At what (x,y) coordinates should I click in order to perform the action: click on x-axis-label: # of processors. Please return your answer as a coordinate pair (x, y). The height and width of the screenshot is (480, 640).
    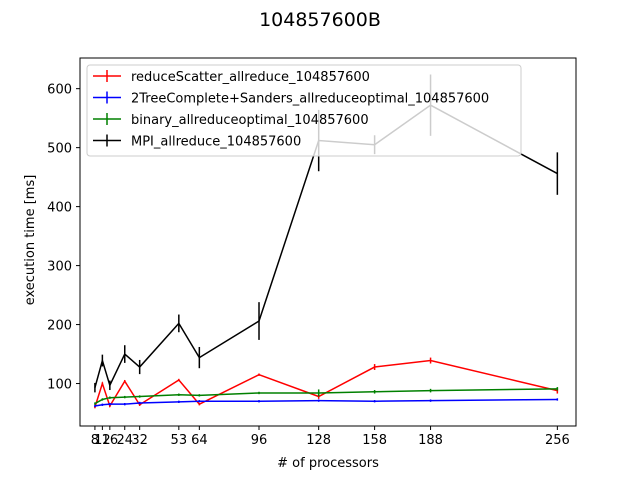
    Looking at the image, I should click on (328, 463).